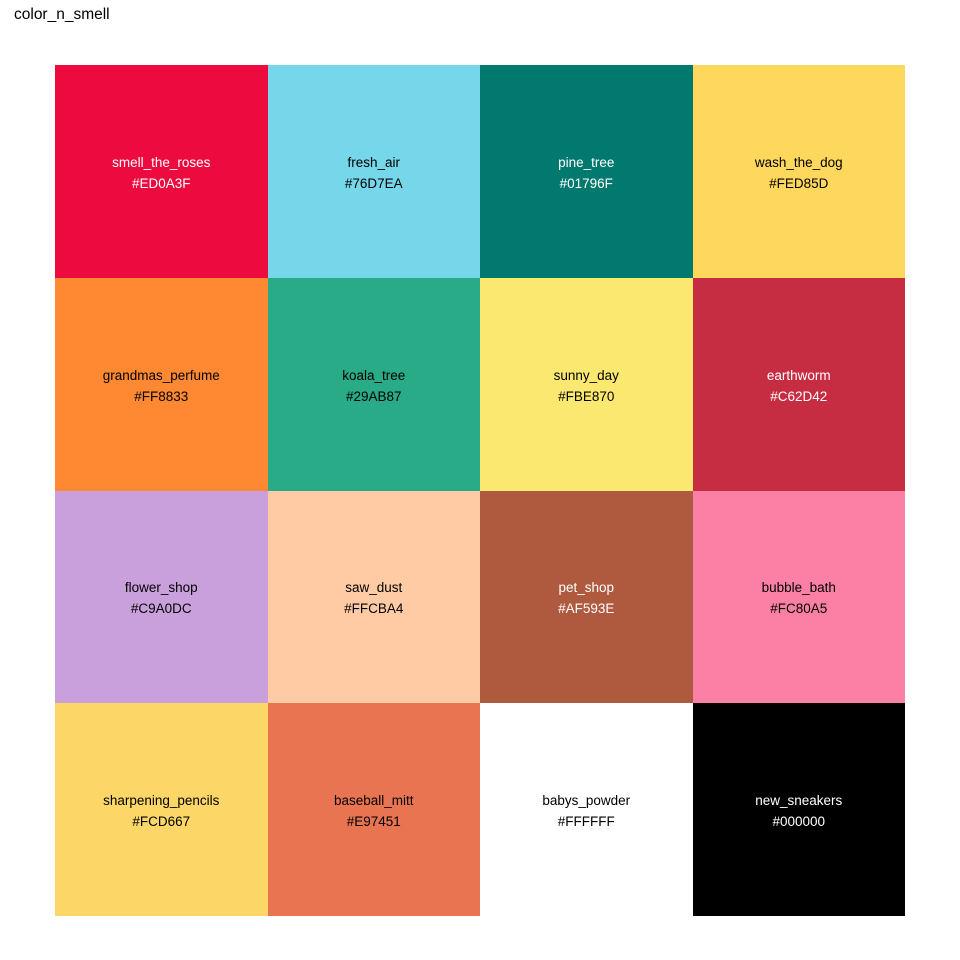 The height and width of the screenshot is (960, 960). Describe the element at coordinates (586, 384) in the screenshot. I see `swatch-sunny_day: sunny_day #FBE870` at that location.